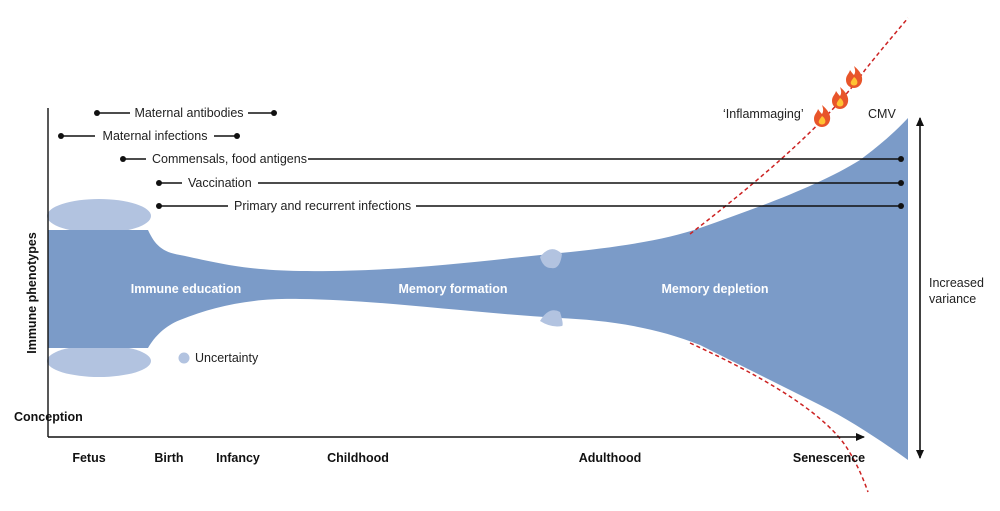  Describe the element at coordinates (184, 358) in the screenshot. I see `uncertainty-legend-swatch` at that location.